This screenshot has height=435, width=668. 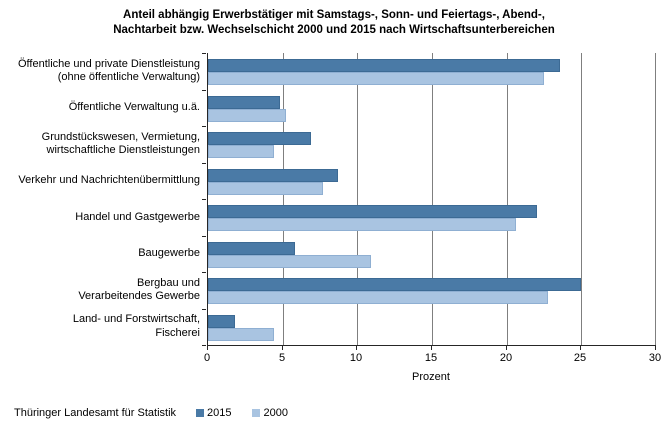 I want to click on legend-item-2015: 2015, so click(x=213, y=413).